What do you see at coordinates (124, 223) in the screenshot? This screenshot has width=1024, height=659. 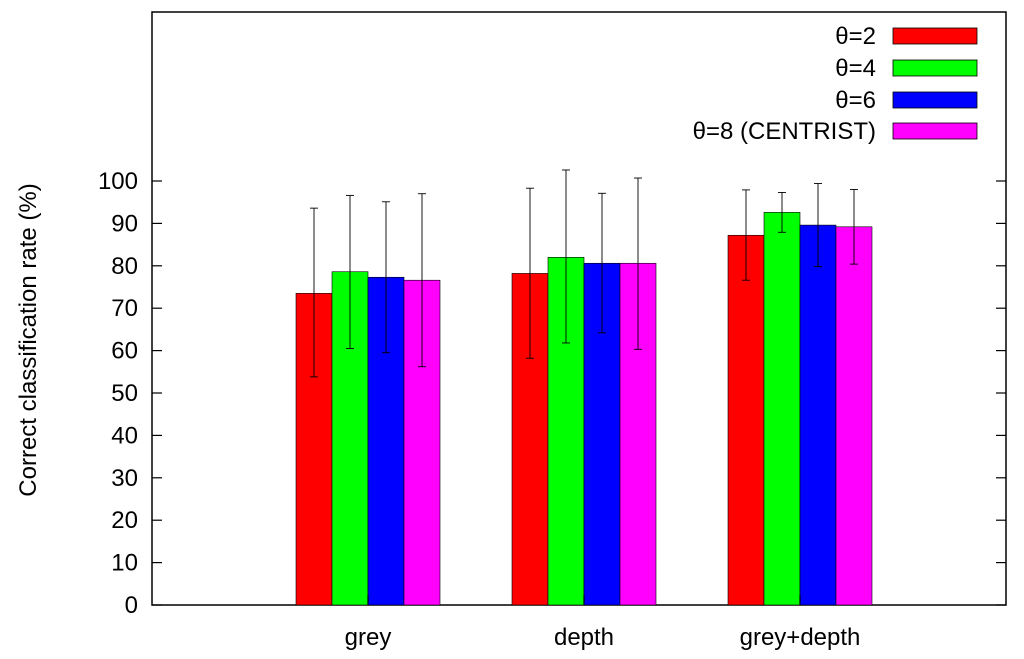 I see `y-tick-label: 90` at bounding box center [124, 223].